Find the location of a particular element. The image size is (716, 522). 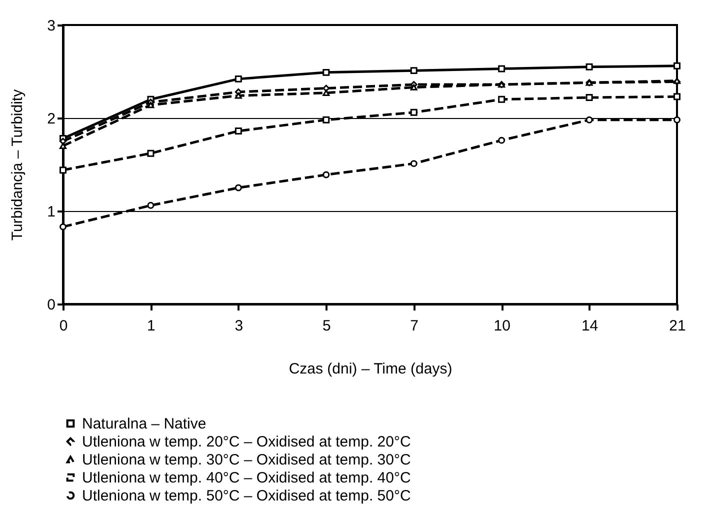

x-axis-title: Czas (dni) – Time (days) is located at coordinates (370, 369).